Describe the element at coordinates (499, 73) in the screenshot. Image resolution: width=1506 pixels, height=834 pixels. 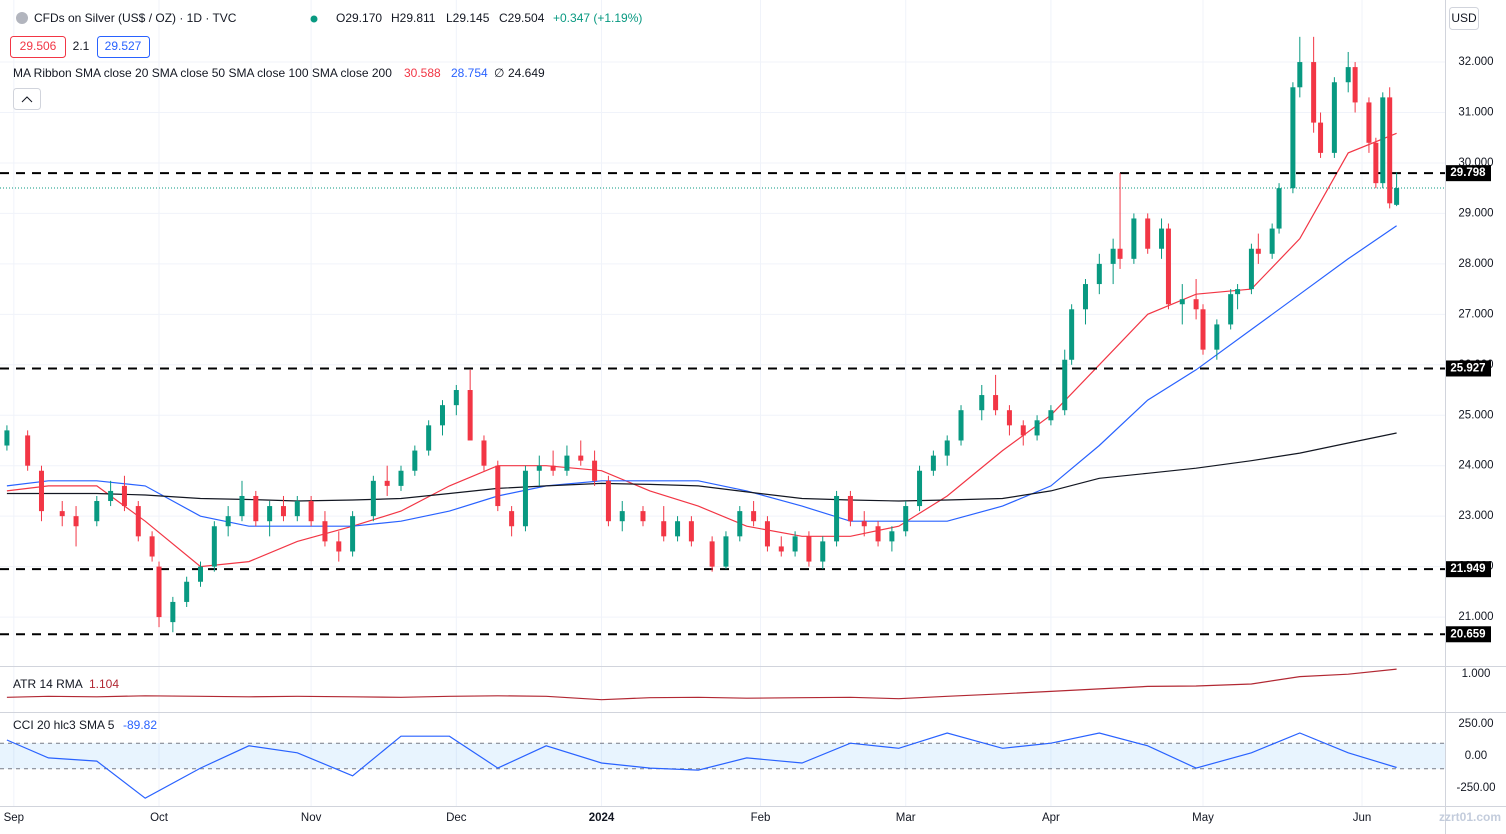
I see `ma-legend-value: ∅` at that location.